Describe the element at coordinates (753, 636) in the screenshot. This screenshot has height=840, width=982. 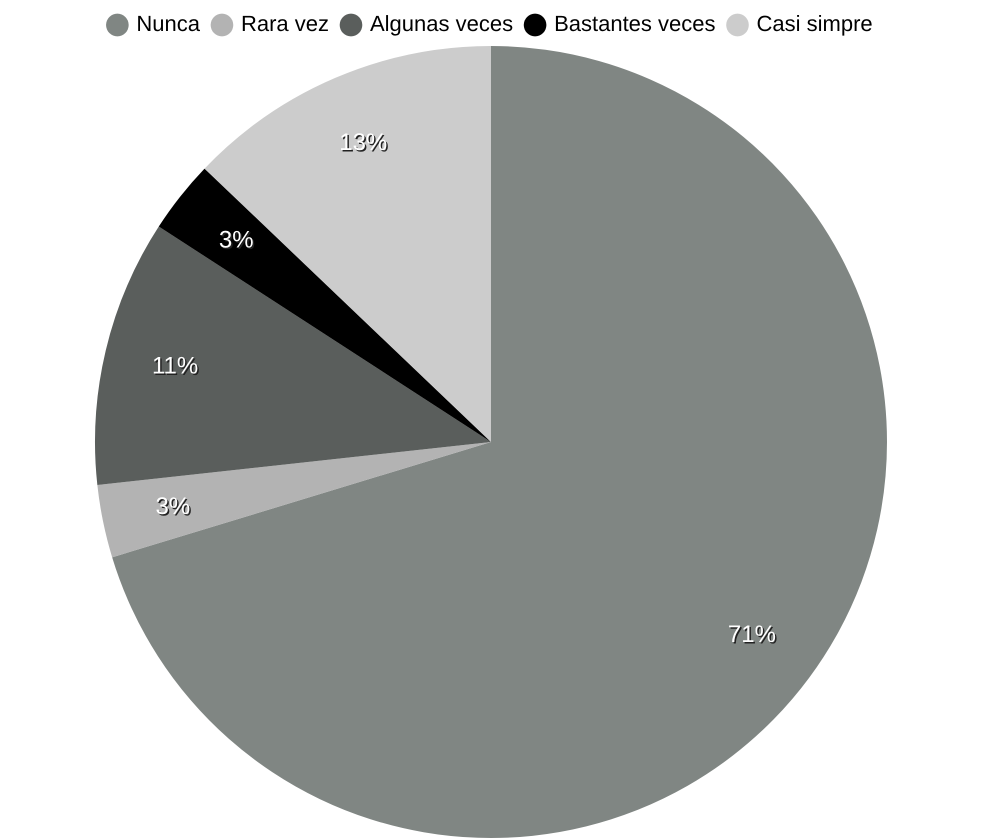
I see `data-label: 71%` at that location.